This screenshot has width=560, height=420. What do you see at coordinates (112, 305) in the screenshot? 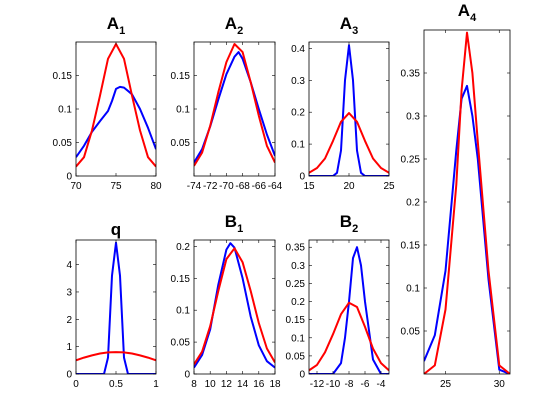
I see `subplot-q: q 0 0.5 1 0 1 2 3 4` at bounding box center [112, 305].